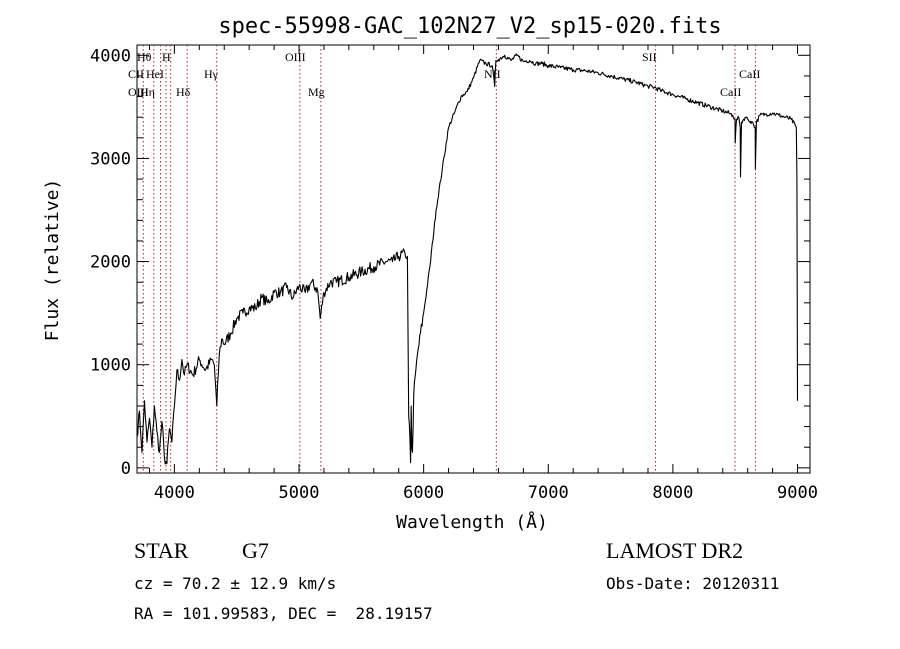 The image size is (900, 649). I want to click on object-class: STAR, so click(161, 550).